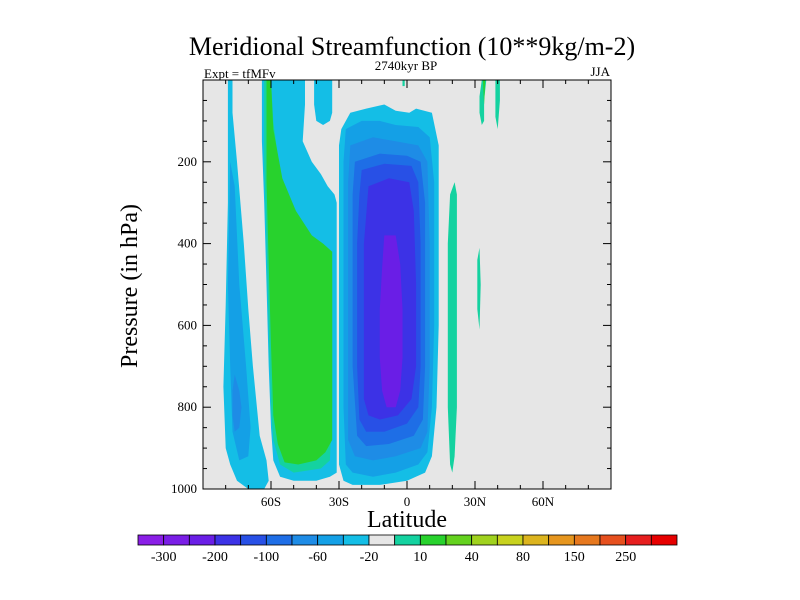  What do you see at coordinates (407, 501) in the screenshot?
I see `x-tick-label: 0` at bounding box center [407, 501].